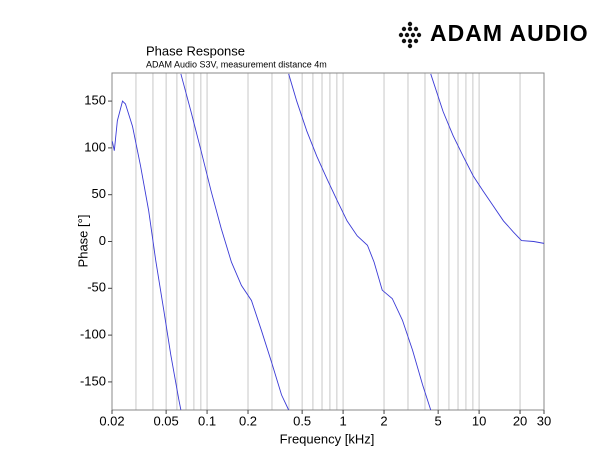 The width and height of the screenshot is (600, 457). What do you see at coordinates (102, 240) in the screenshot?
I see `y-tick-label: 0` at bounding box center [102, 240].